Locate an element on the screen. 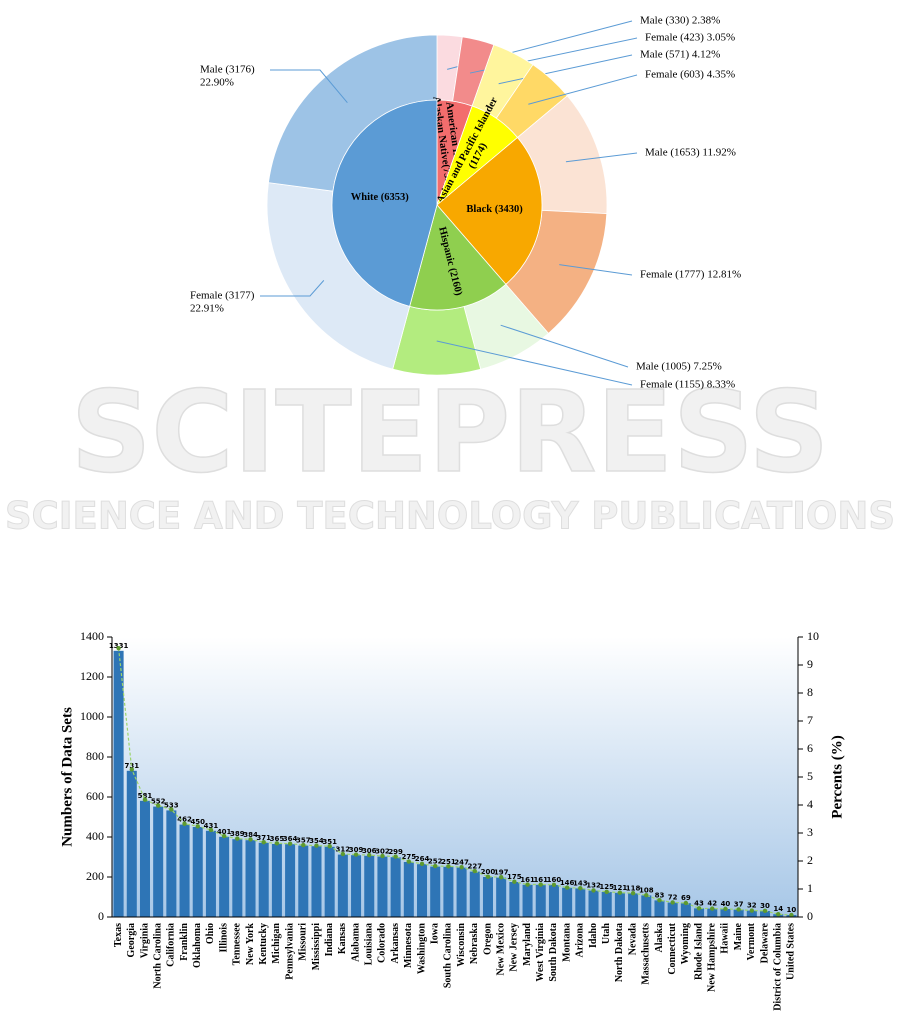  bar-value-label: 389 is located at coordinates (237, 834).